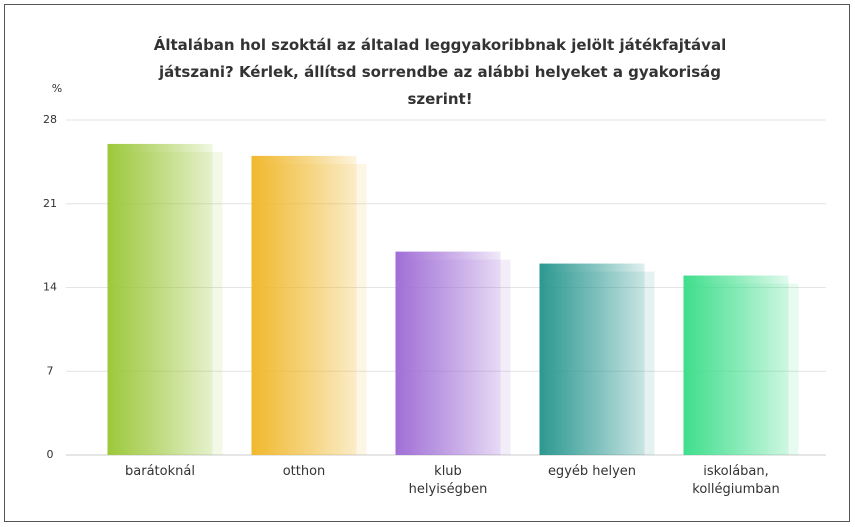  What do you see at coordinates (50, 287) in the screenshot?
I see `y-tick-label: 14` at bounding box center [50, 287].